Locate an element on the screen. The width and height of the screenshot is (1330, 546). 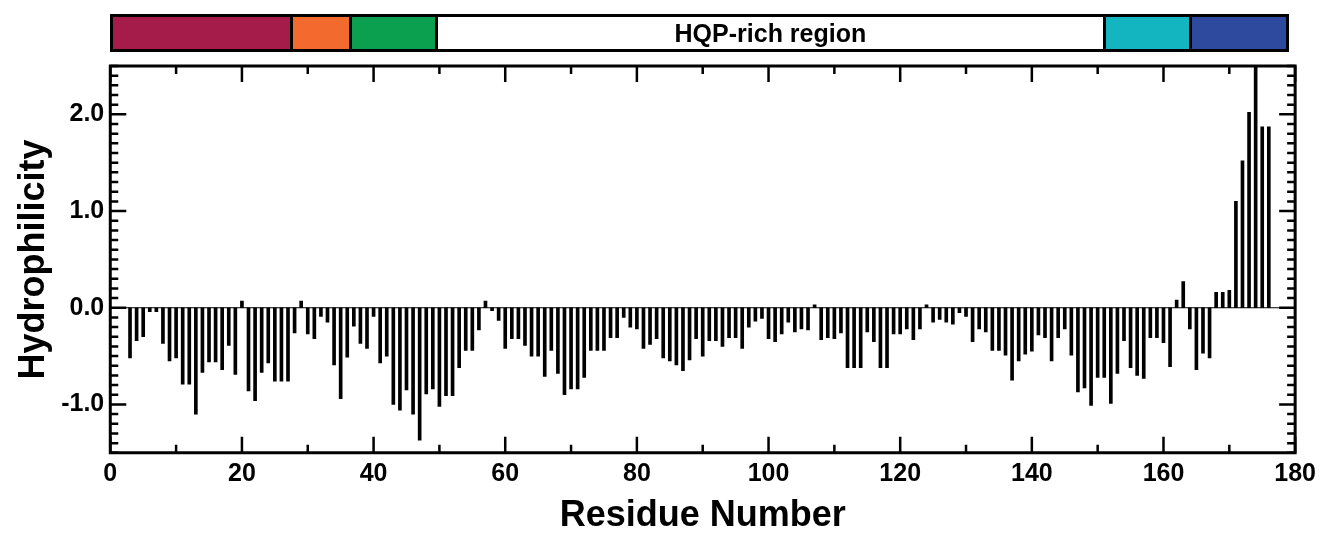
domain-strip: HQP-rich region is located at coordinates (700, 33).